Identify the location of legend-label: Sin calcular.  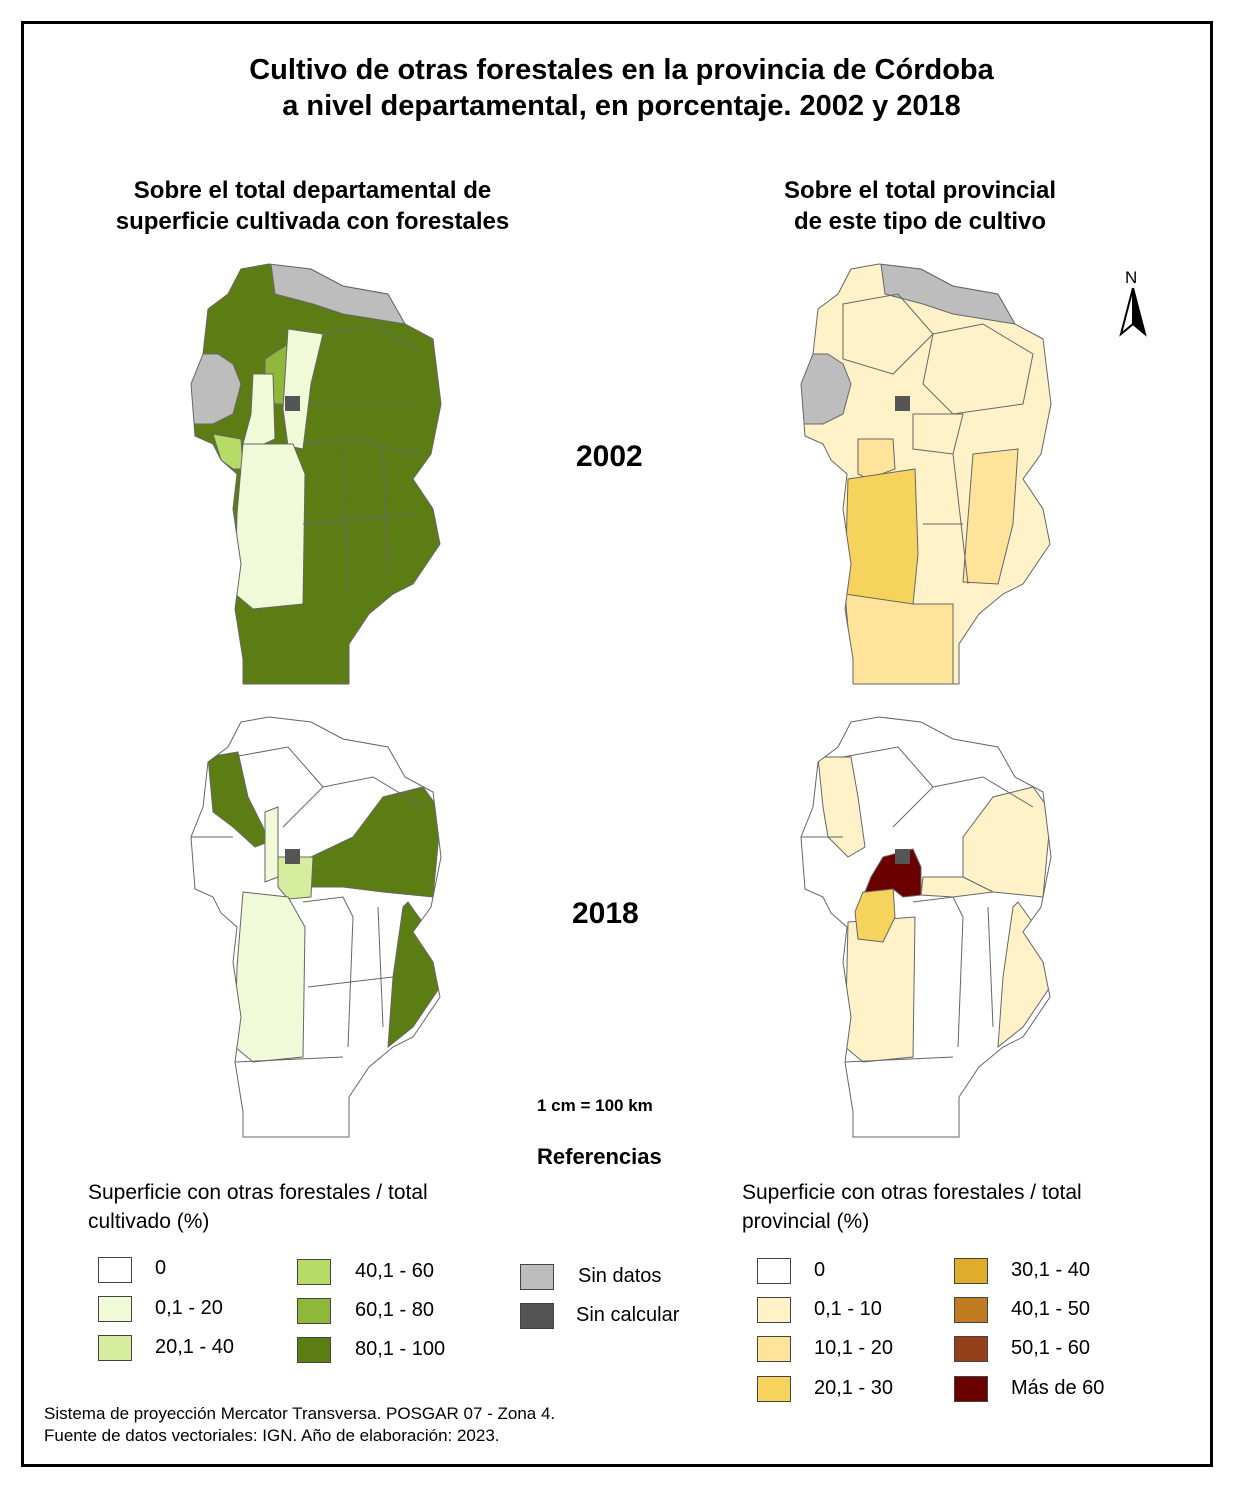
(628, 1315).